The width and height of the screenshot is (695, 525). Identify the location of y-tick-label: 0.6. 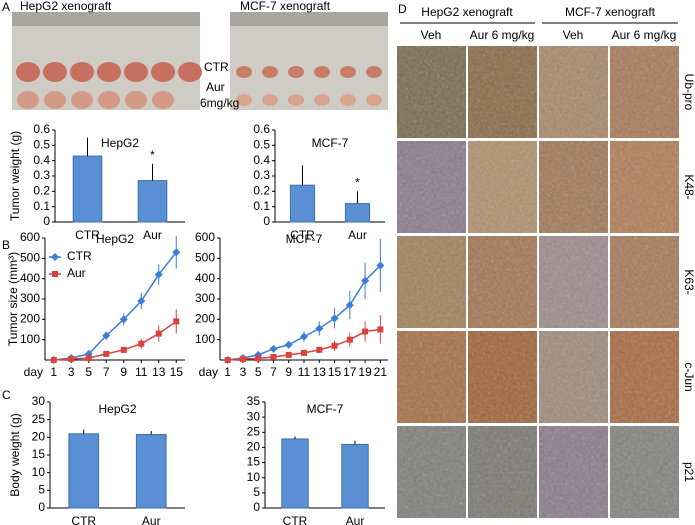
(261, 129).